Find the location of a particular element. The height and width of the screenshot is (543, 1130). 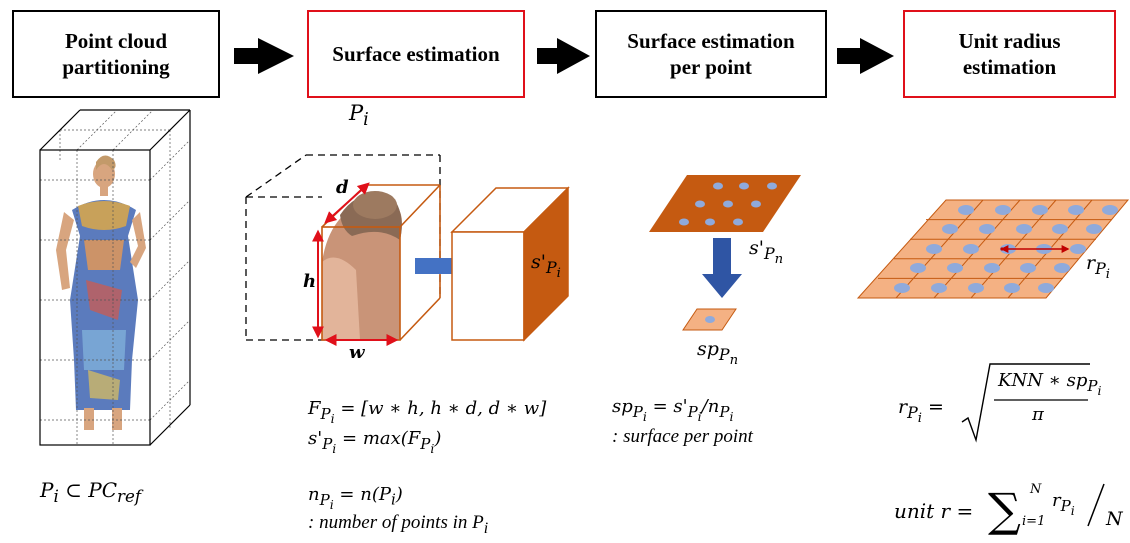

point-count-note: : number of points in Pi is located at coordinates (398, 524).